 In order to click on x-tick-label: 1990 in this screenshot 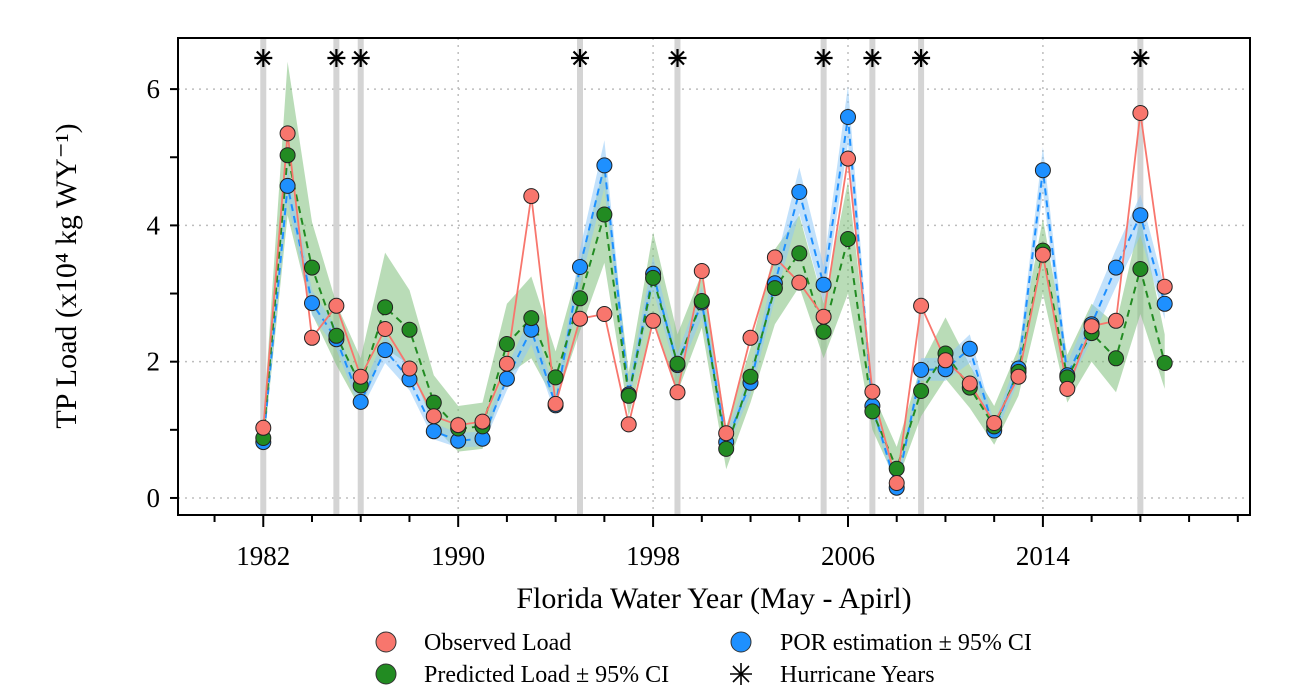, I will do `click(458, 556)`.